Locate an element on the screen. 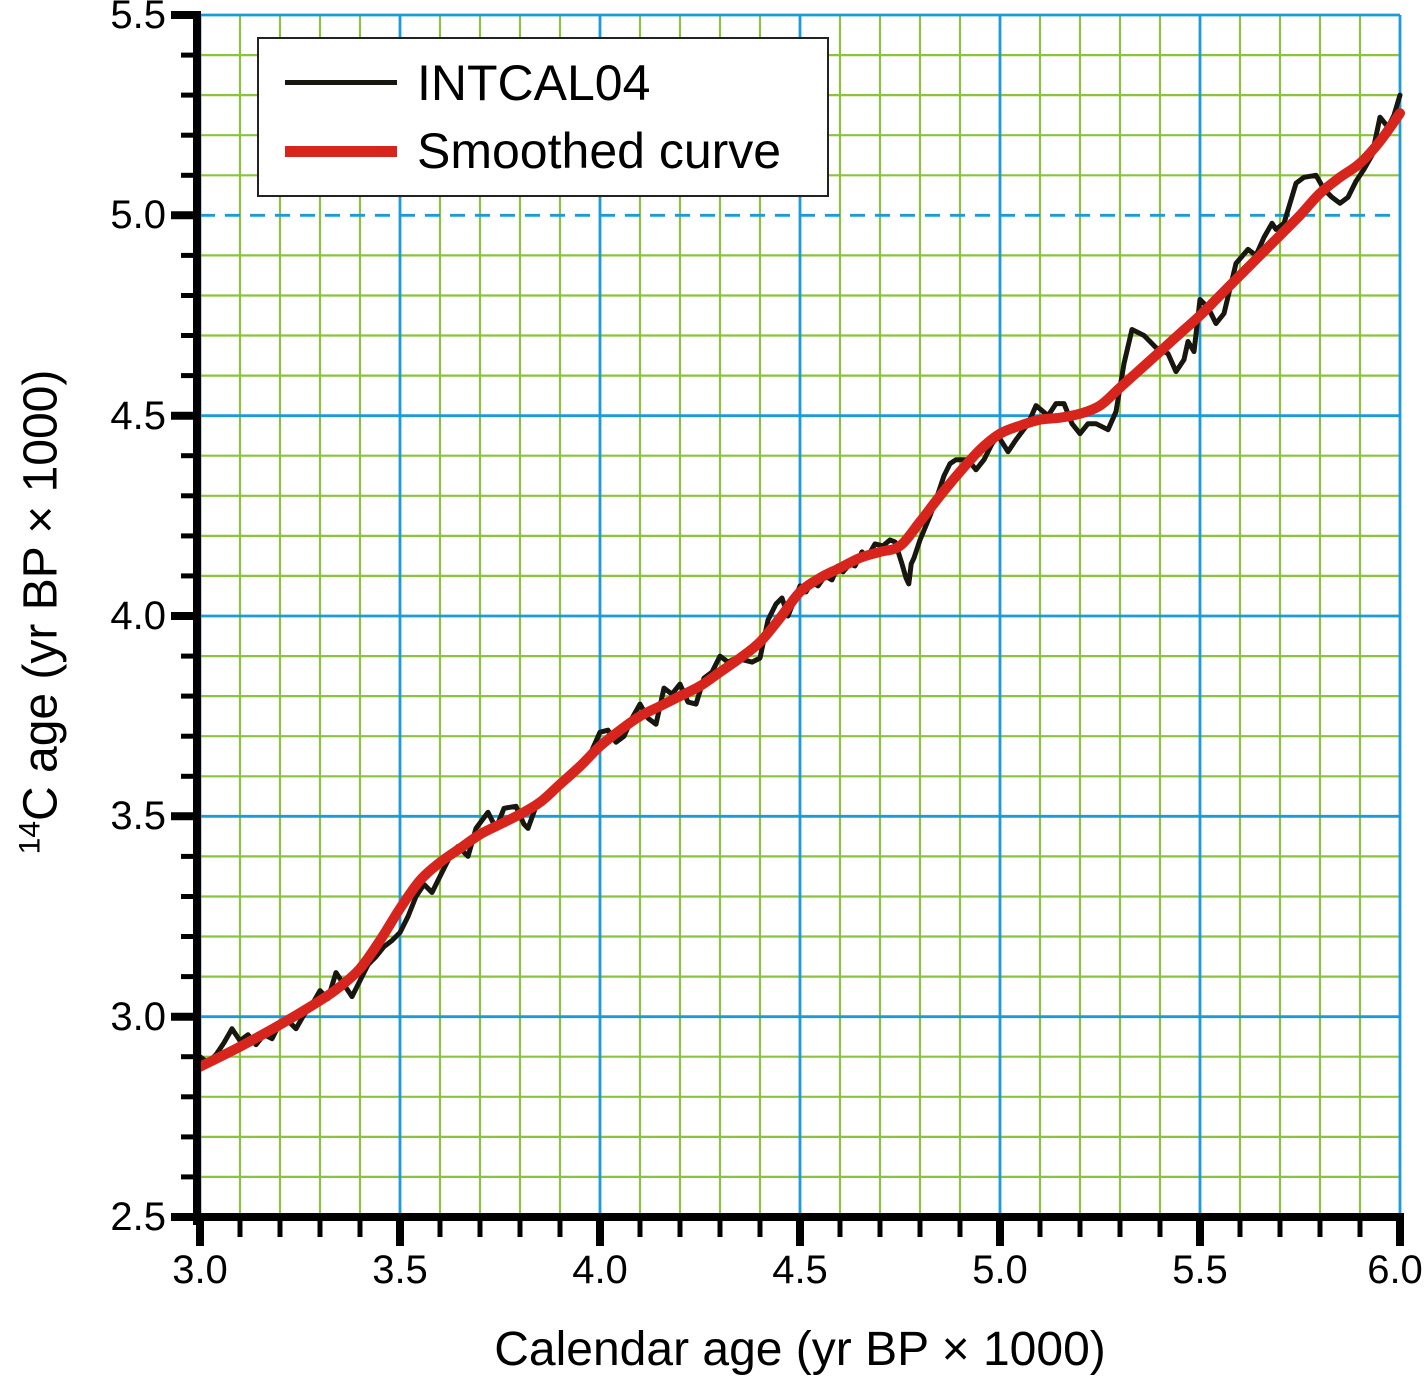 This screenshot has height=1393, width=1427. y-tick-label-3-0: 3.0 is located at coordinates (138, 1017).